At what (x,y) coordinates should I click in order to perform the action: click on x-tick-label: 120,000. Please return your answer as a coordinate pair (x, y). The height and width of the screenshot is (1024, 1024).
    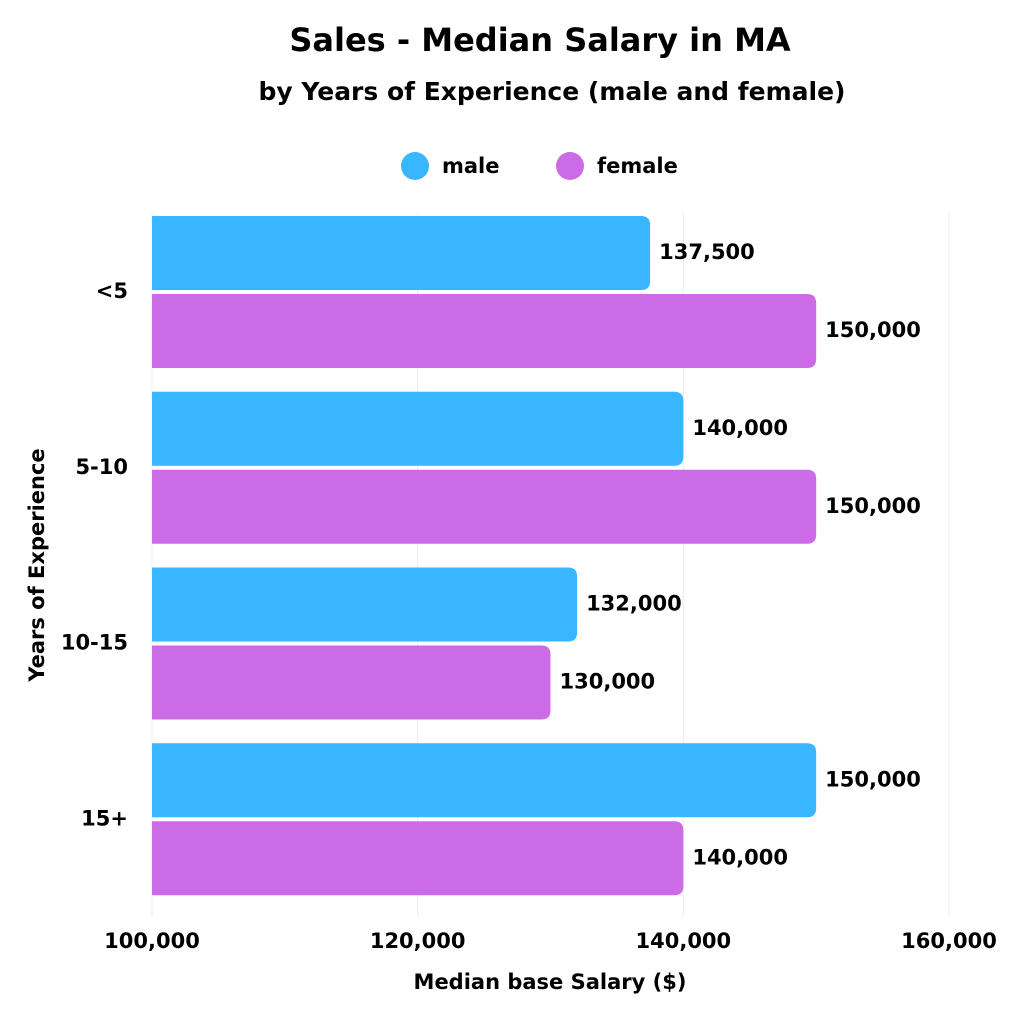
    Looking at the image, I should click on (418, 941).